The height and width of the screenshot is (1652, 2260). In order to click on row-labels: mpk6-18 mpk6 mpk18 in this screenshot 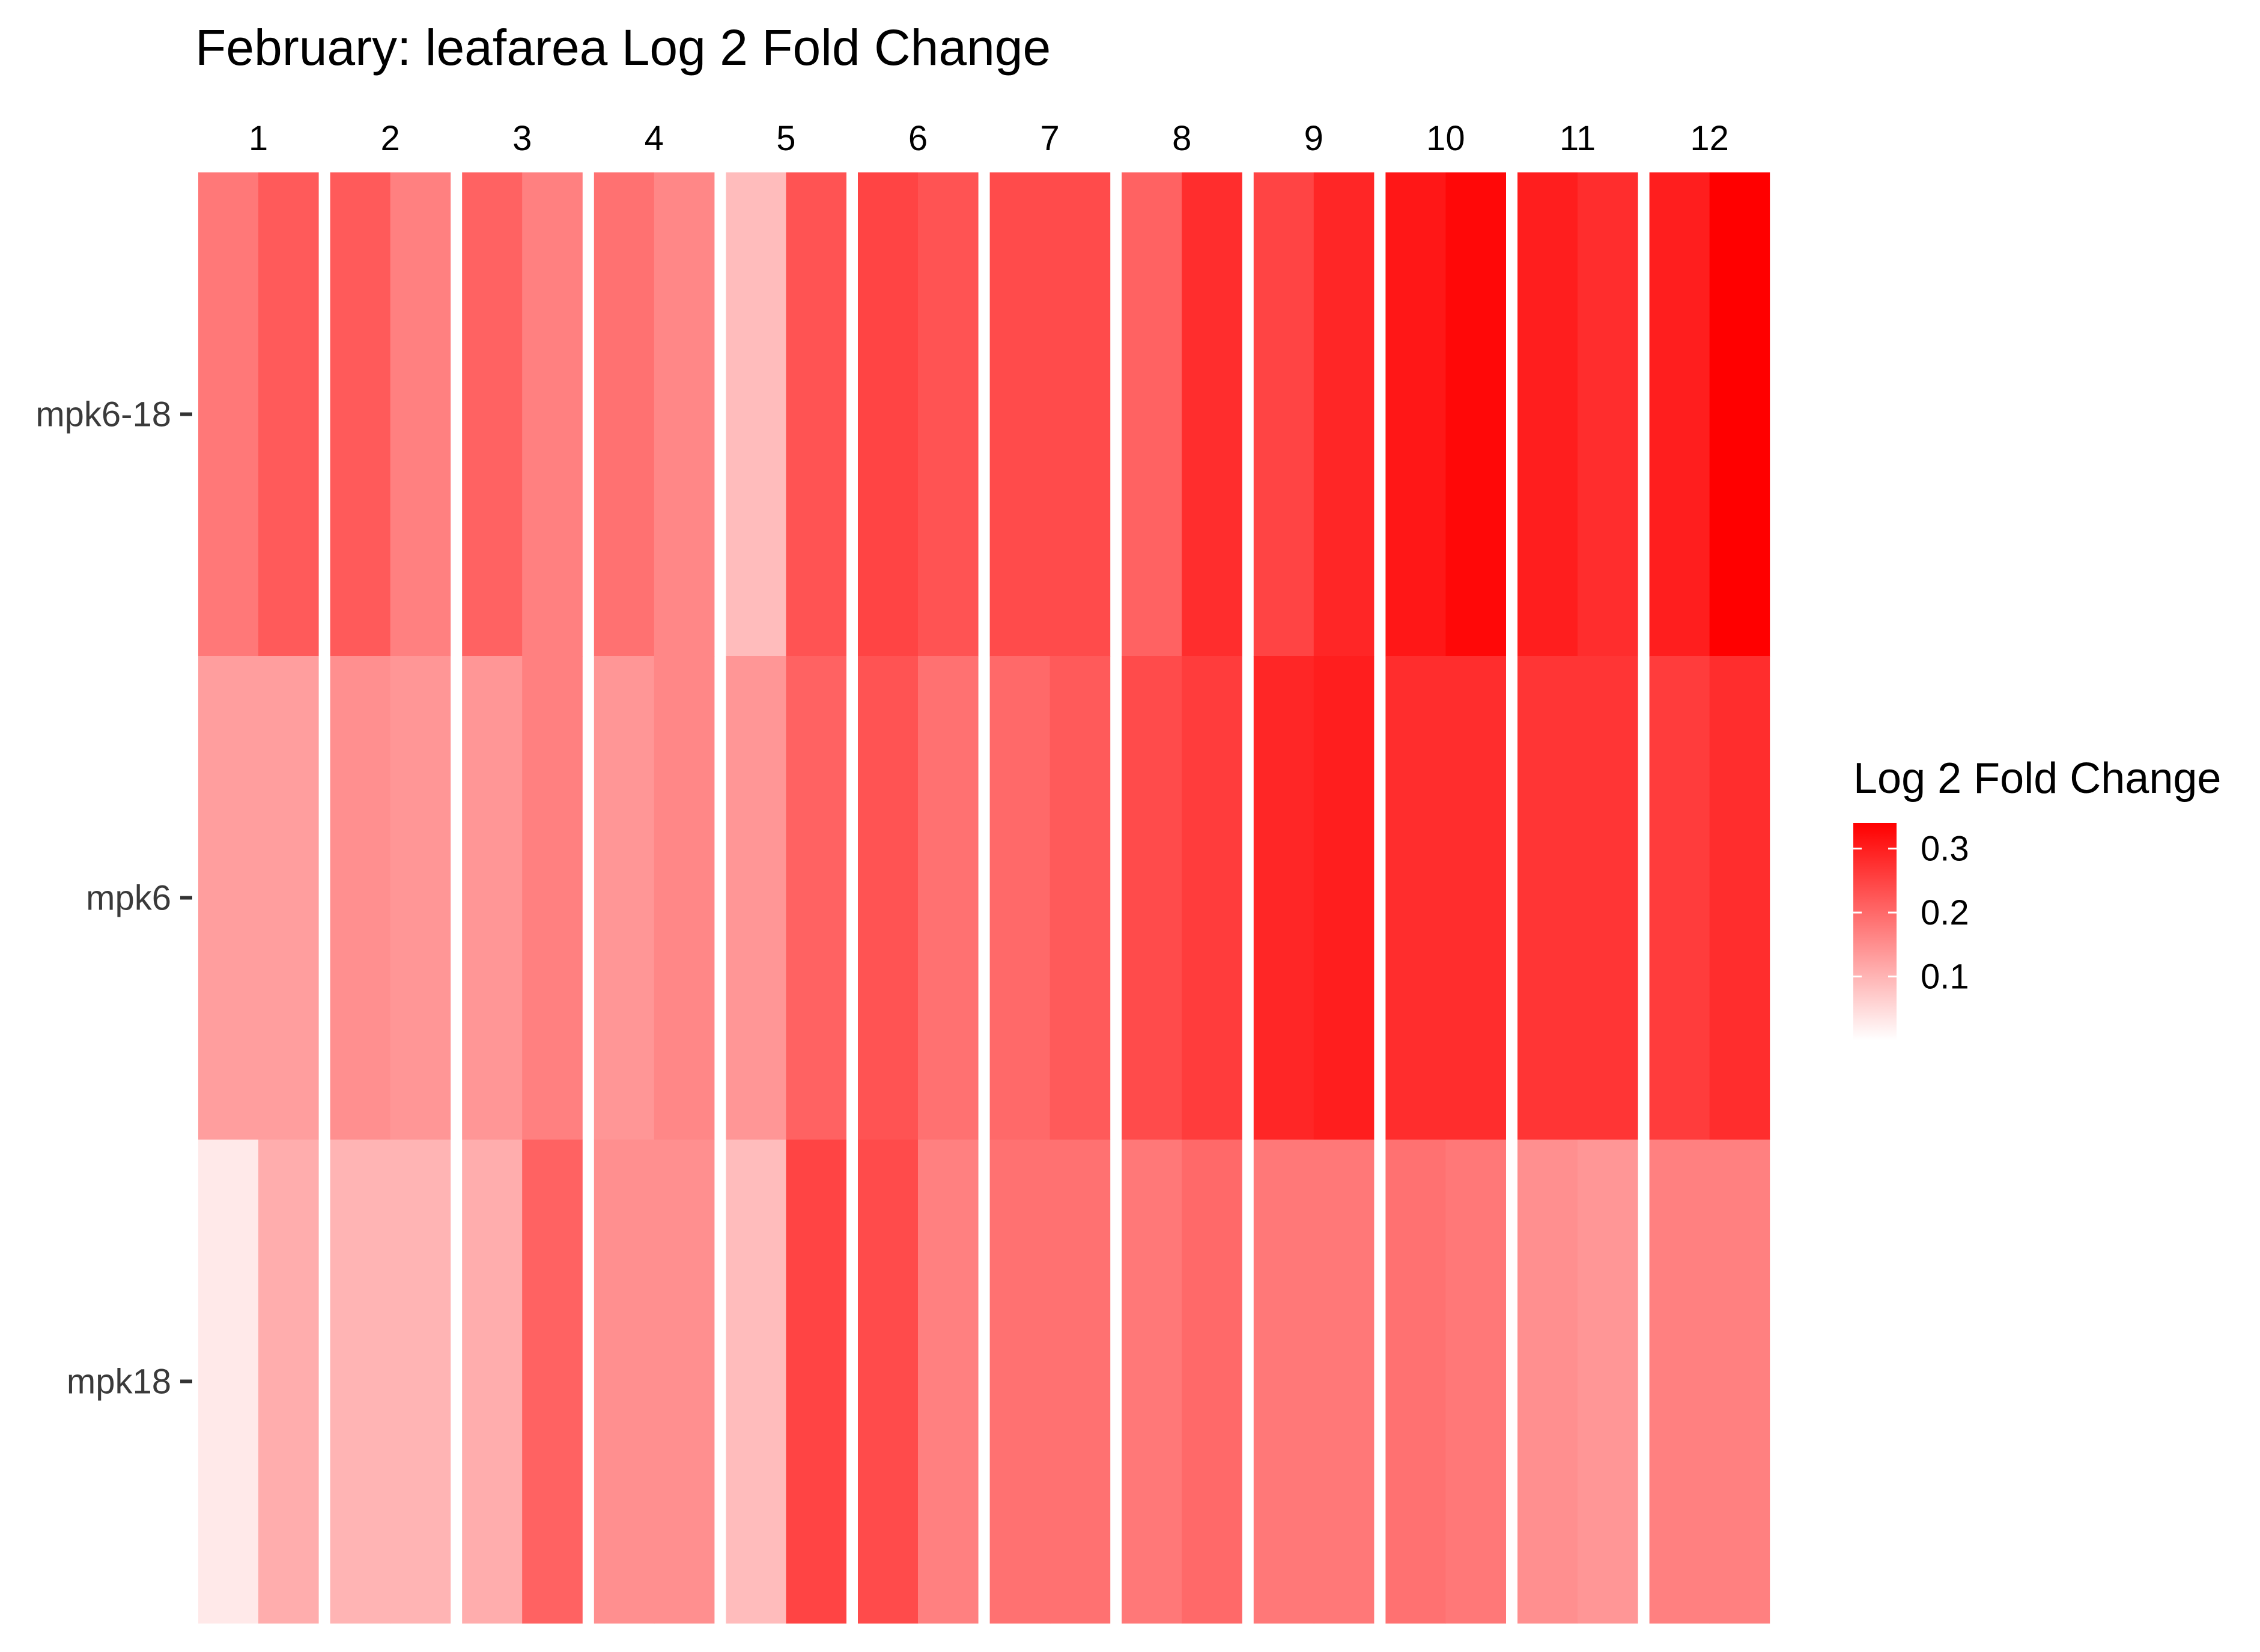, I will do `click(113, 898)`.